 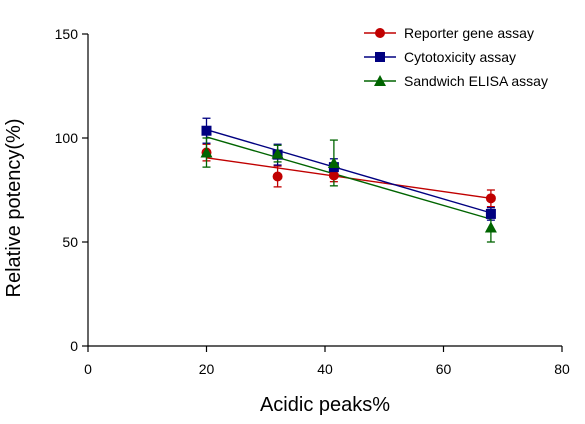 I want to click on legend-label: Reporter gene assay, so click(x=469, y=33).